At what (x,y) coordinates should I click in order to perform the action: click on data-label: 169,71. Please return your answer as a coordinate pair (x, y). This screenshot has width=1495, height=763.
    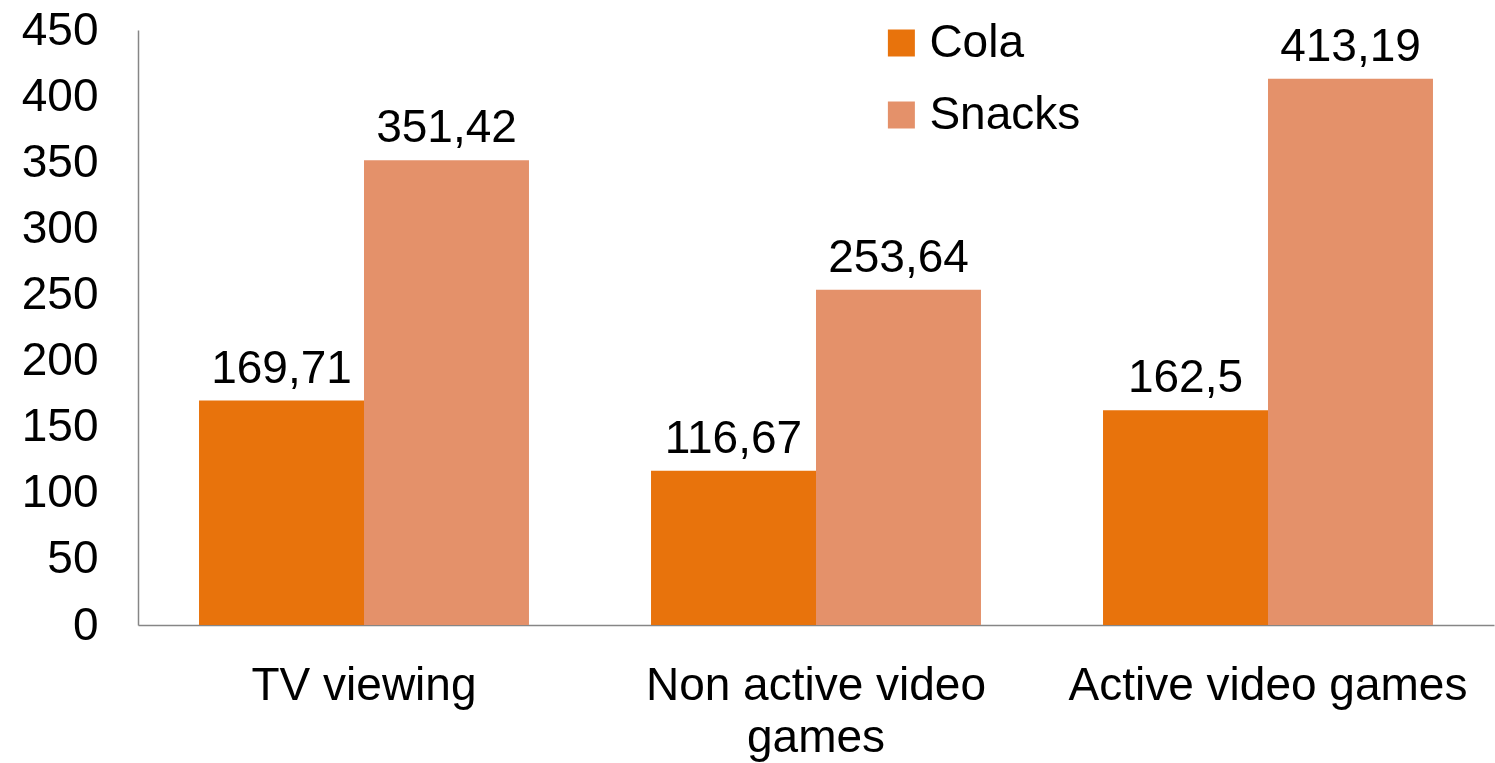
    Looking at the image, I should click on (281, 366).